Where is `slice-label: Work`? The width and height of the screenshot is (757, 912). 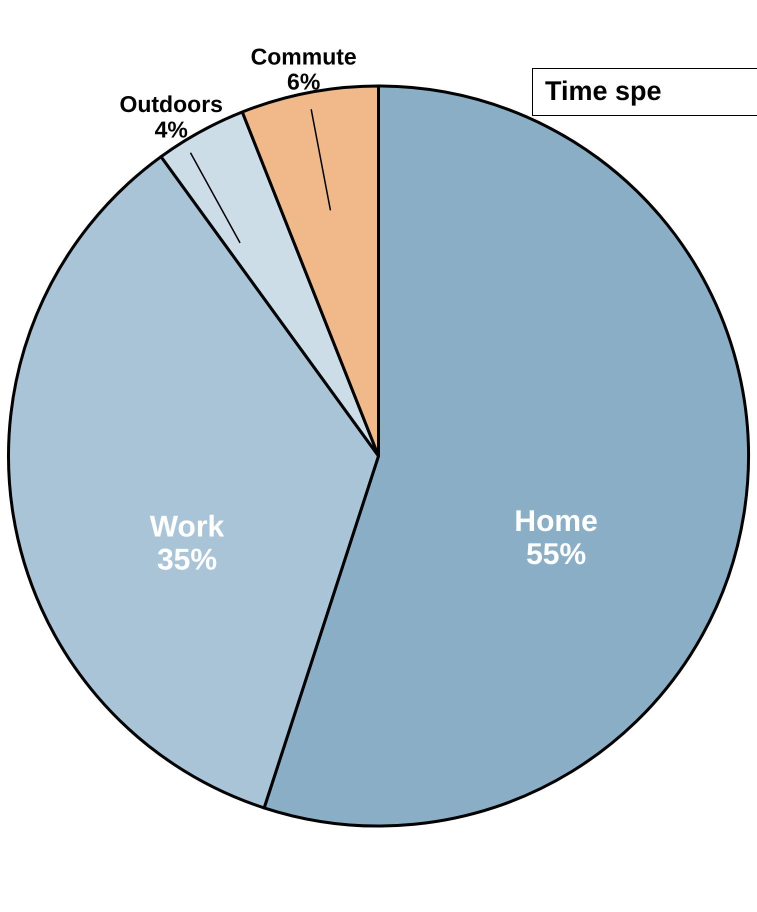
slice-label: Work is located at coordinates (187, 527).